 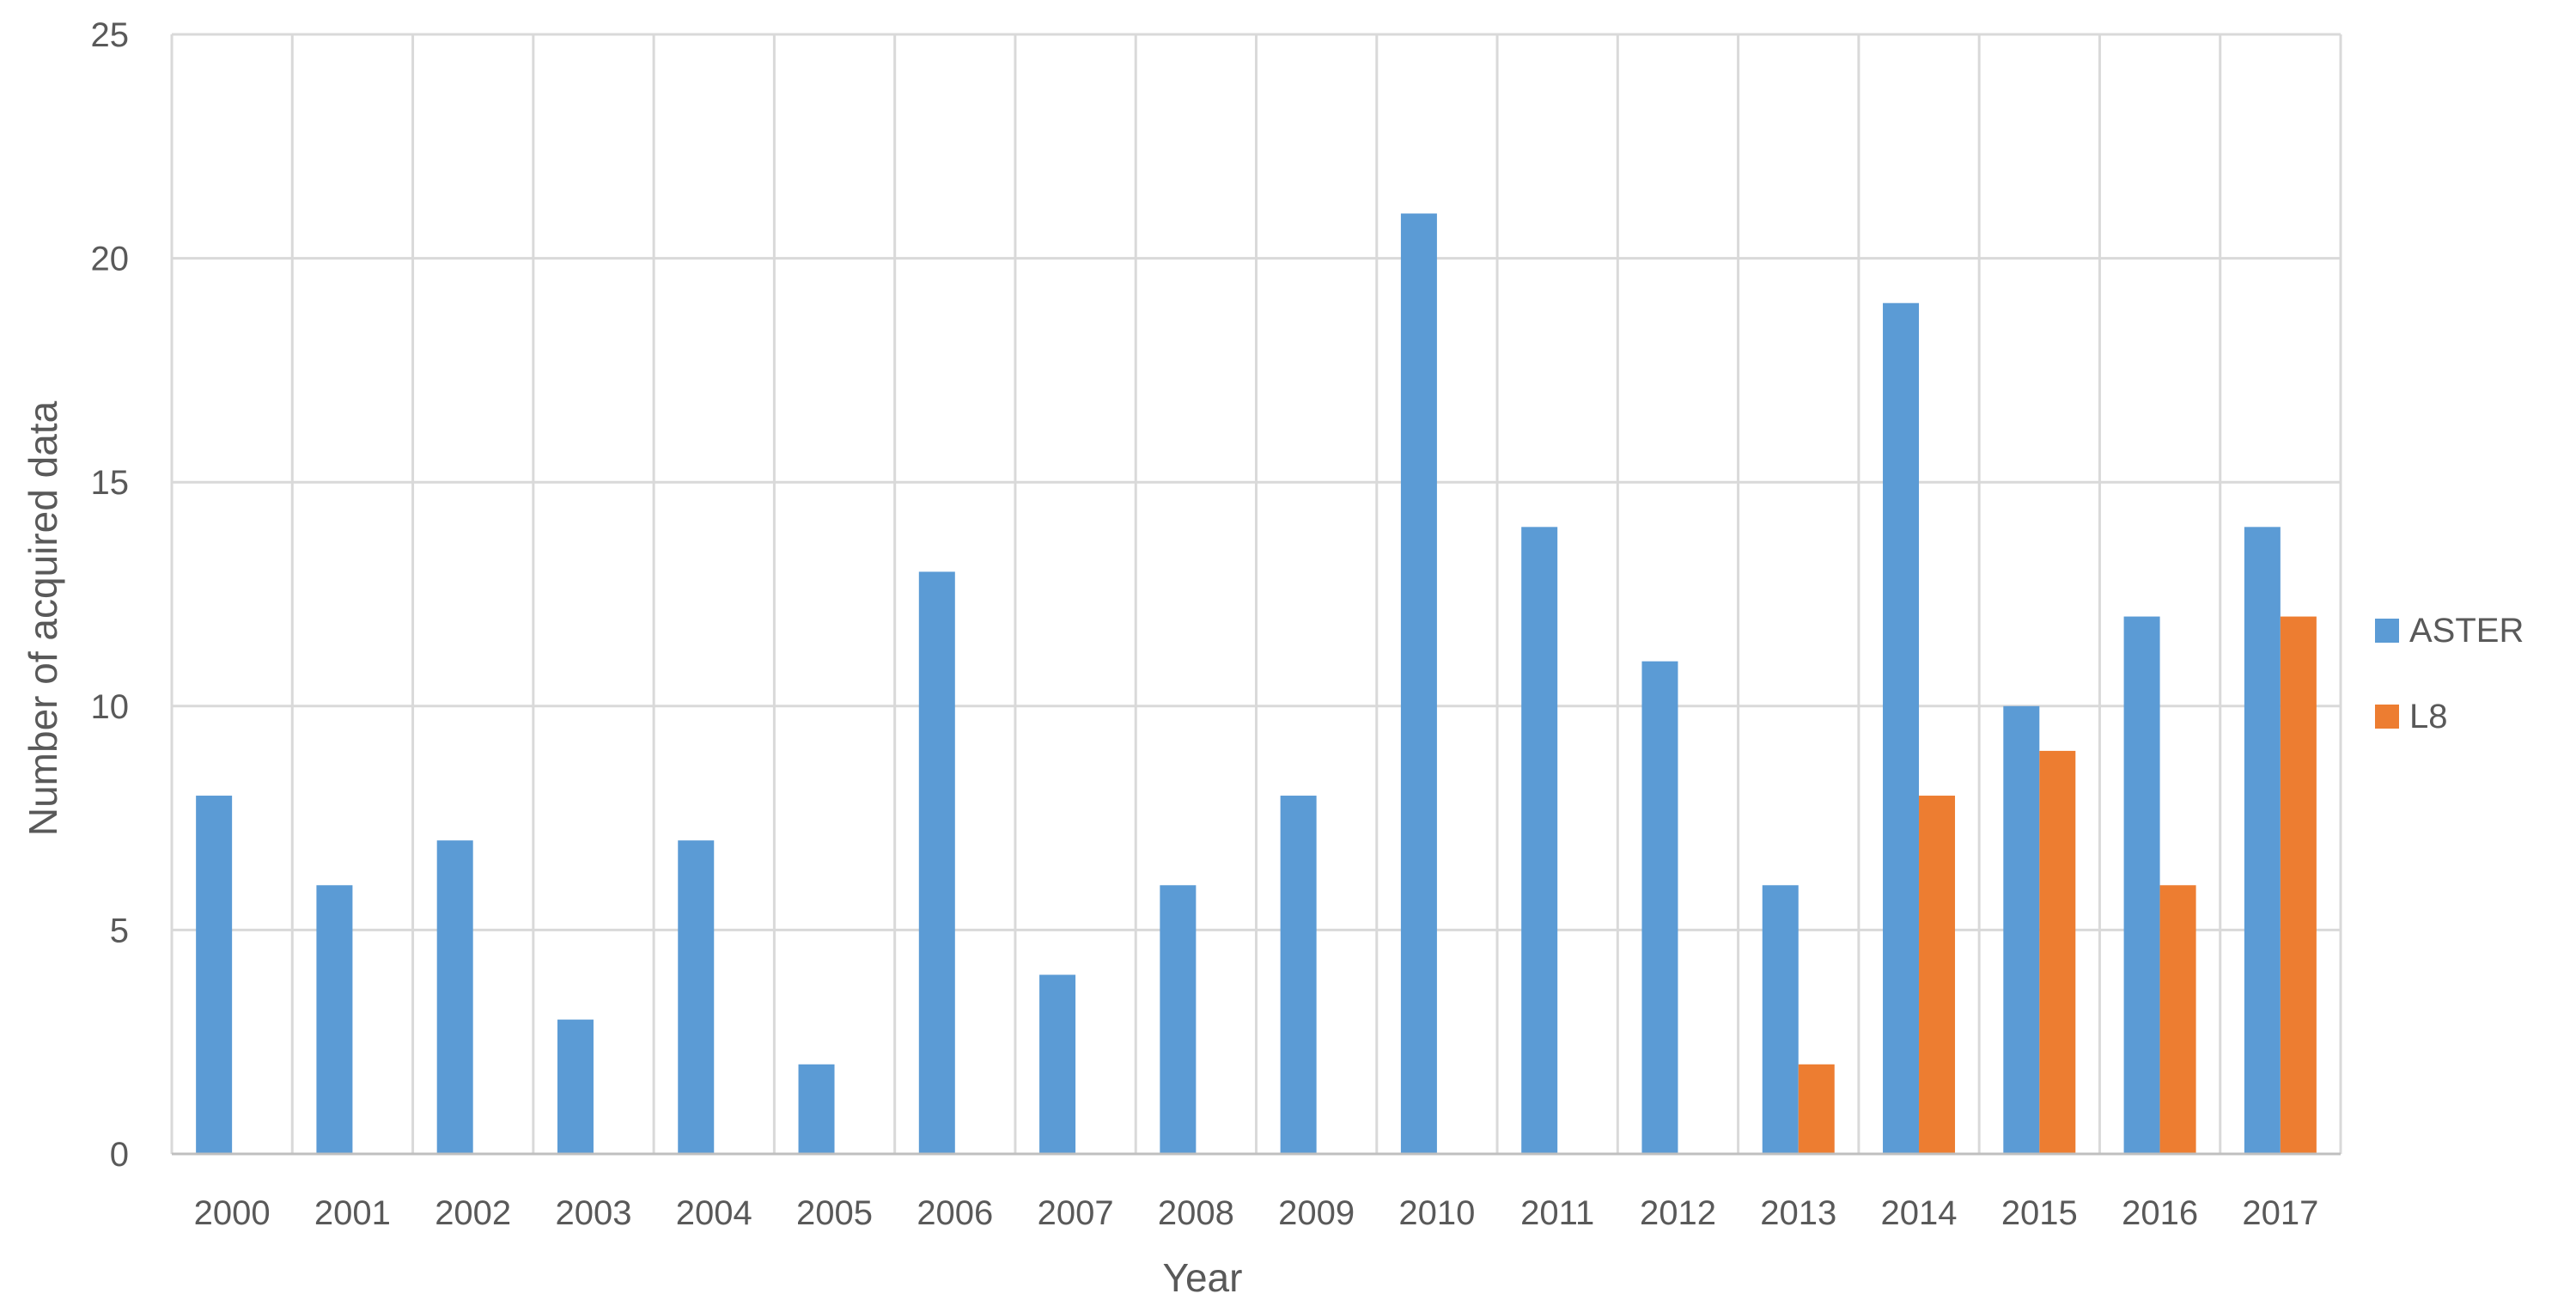 I want to click on x-tick-label: 2007, so click(x=1076, y=1213).